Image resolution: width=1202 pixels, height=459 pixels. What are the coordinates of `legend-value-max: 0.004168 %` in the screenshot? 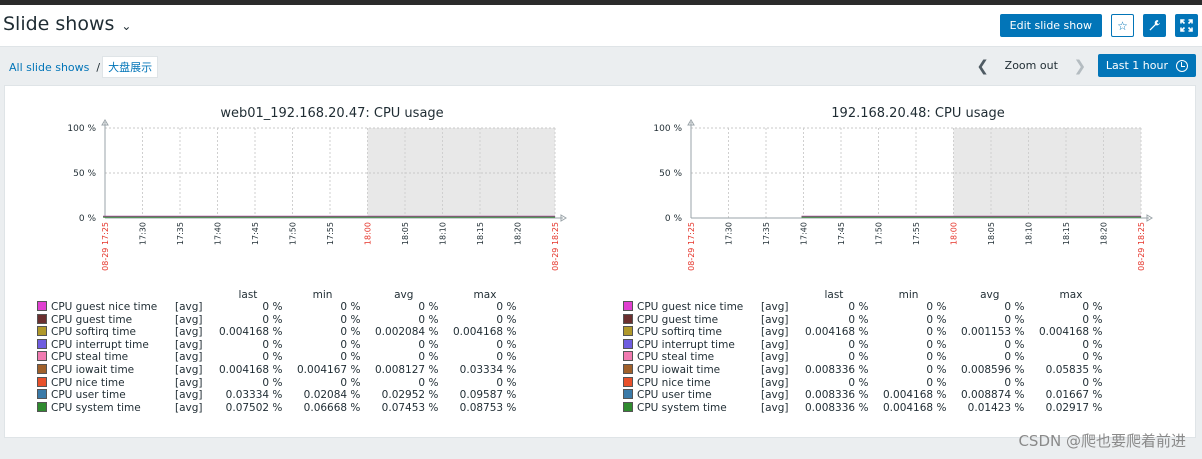 It's located at (485, 332).